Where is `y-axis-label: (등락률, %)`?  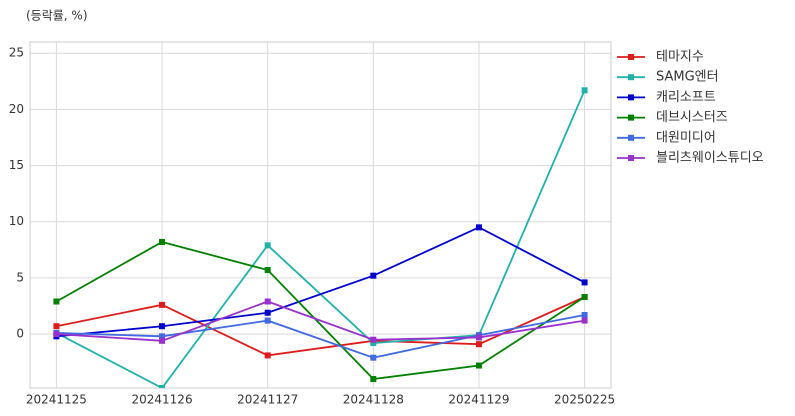 y-axis-label: (등락률, %) is located at coordinates (57, 16).